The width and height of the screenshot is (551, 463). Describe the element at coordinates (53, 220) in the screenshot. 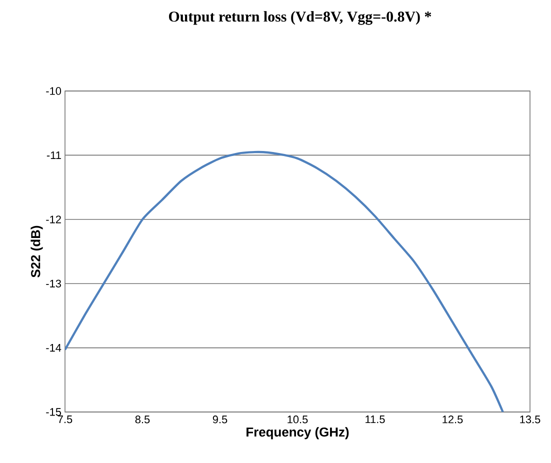

I see `y-tick-label: -12` at that location.